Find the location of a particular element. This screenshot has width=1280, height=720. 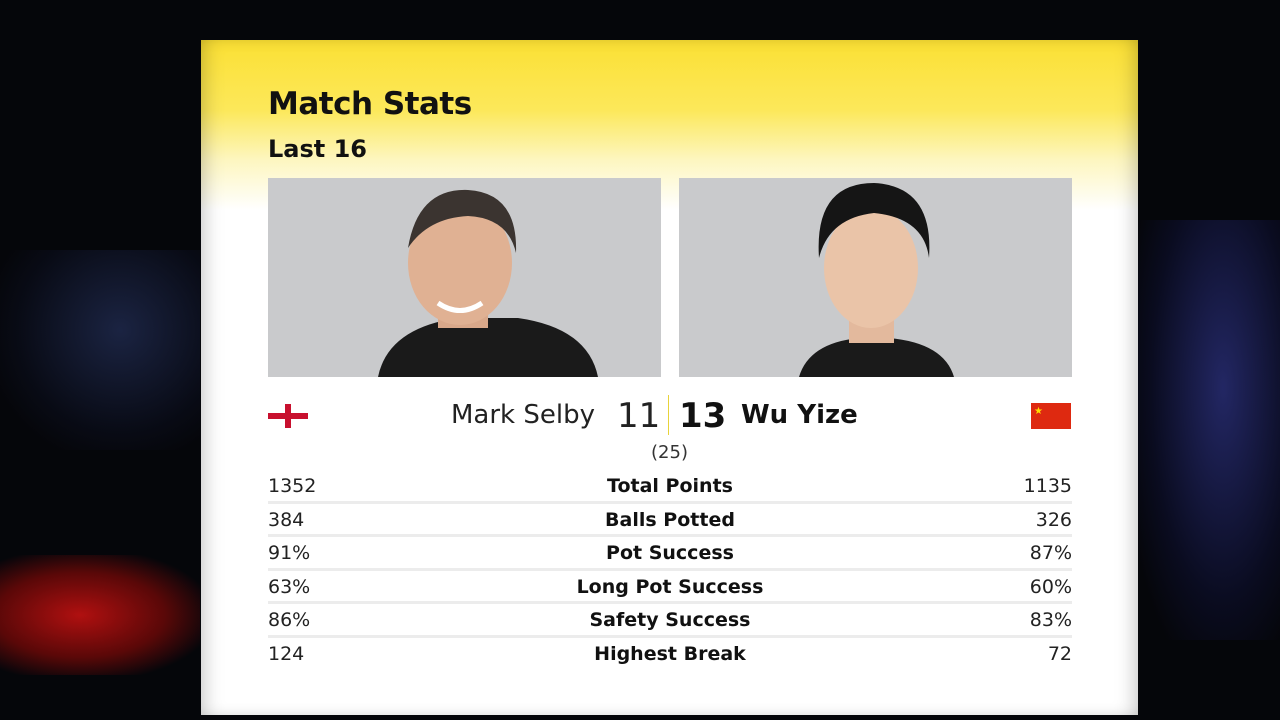

stat-label: Total Points is located at coordinates (670, 486).